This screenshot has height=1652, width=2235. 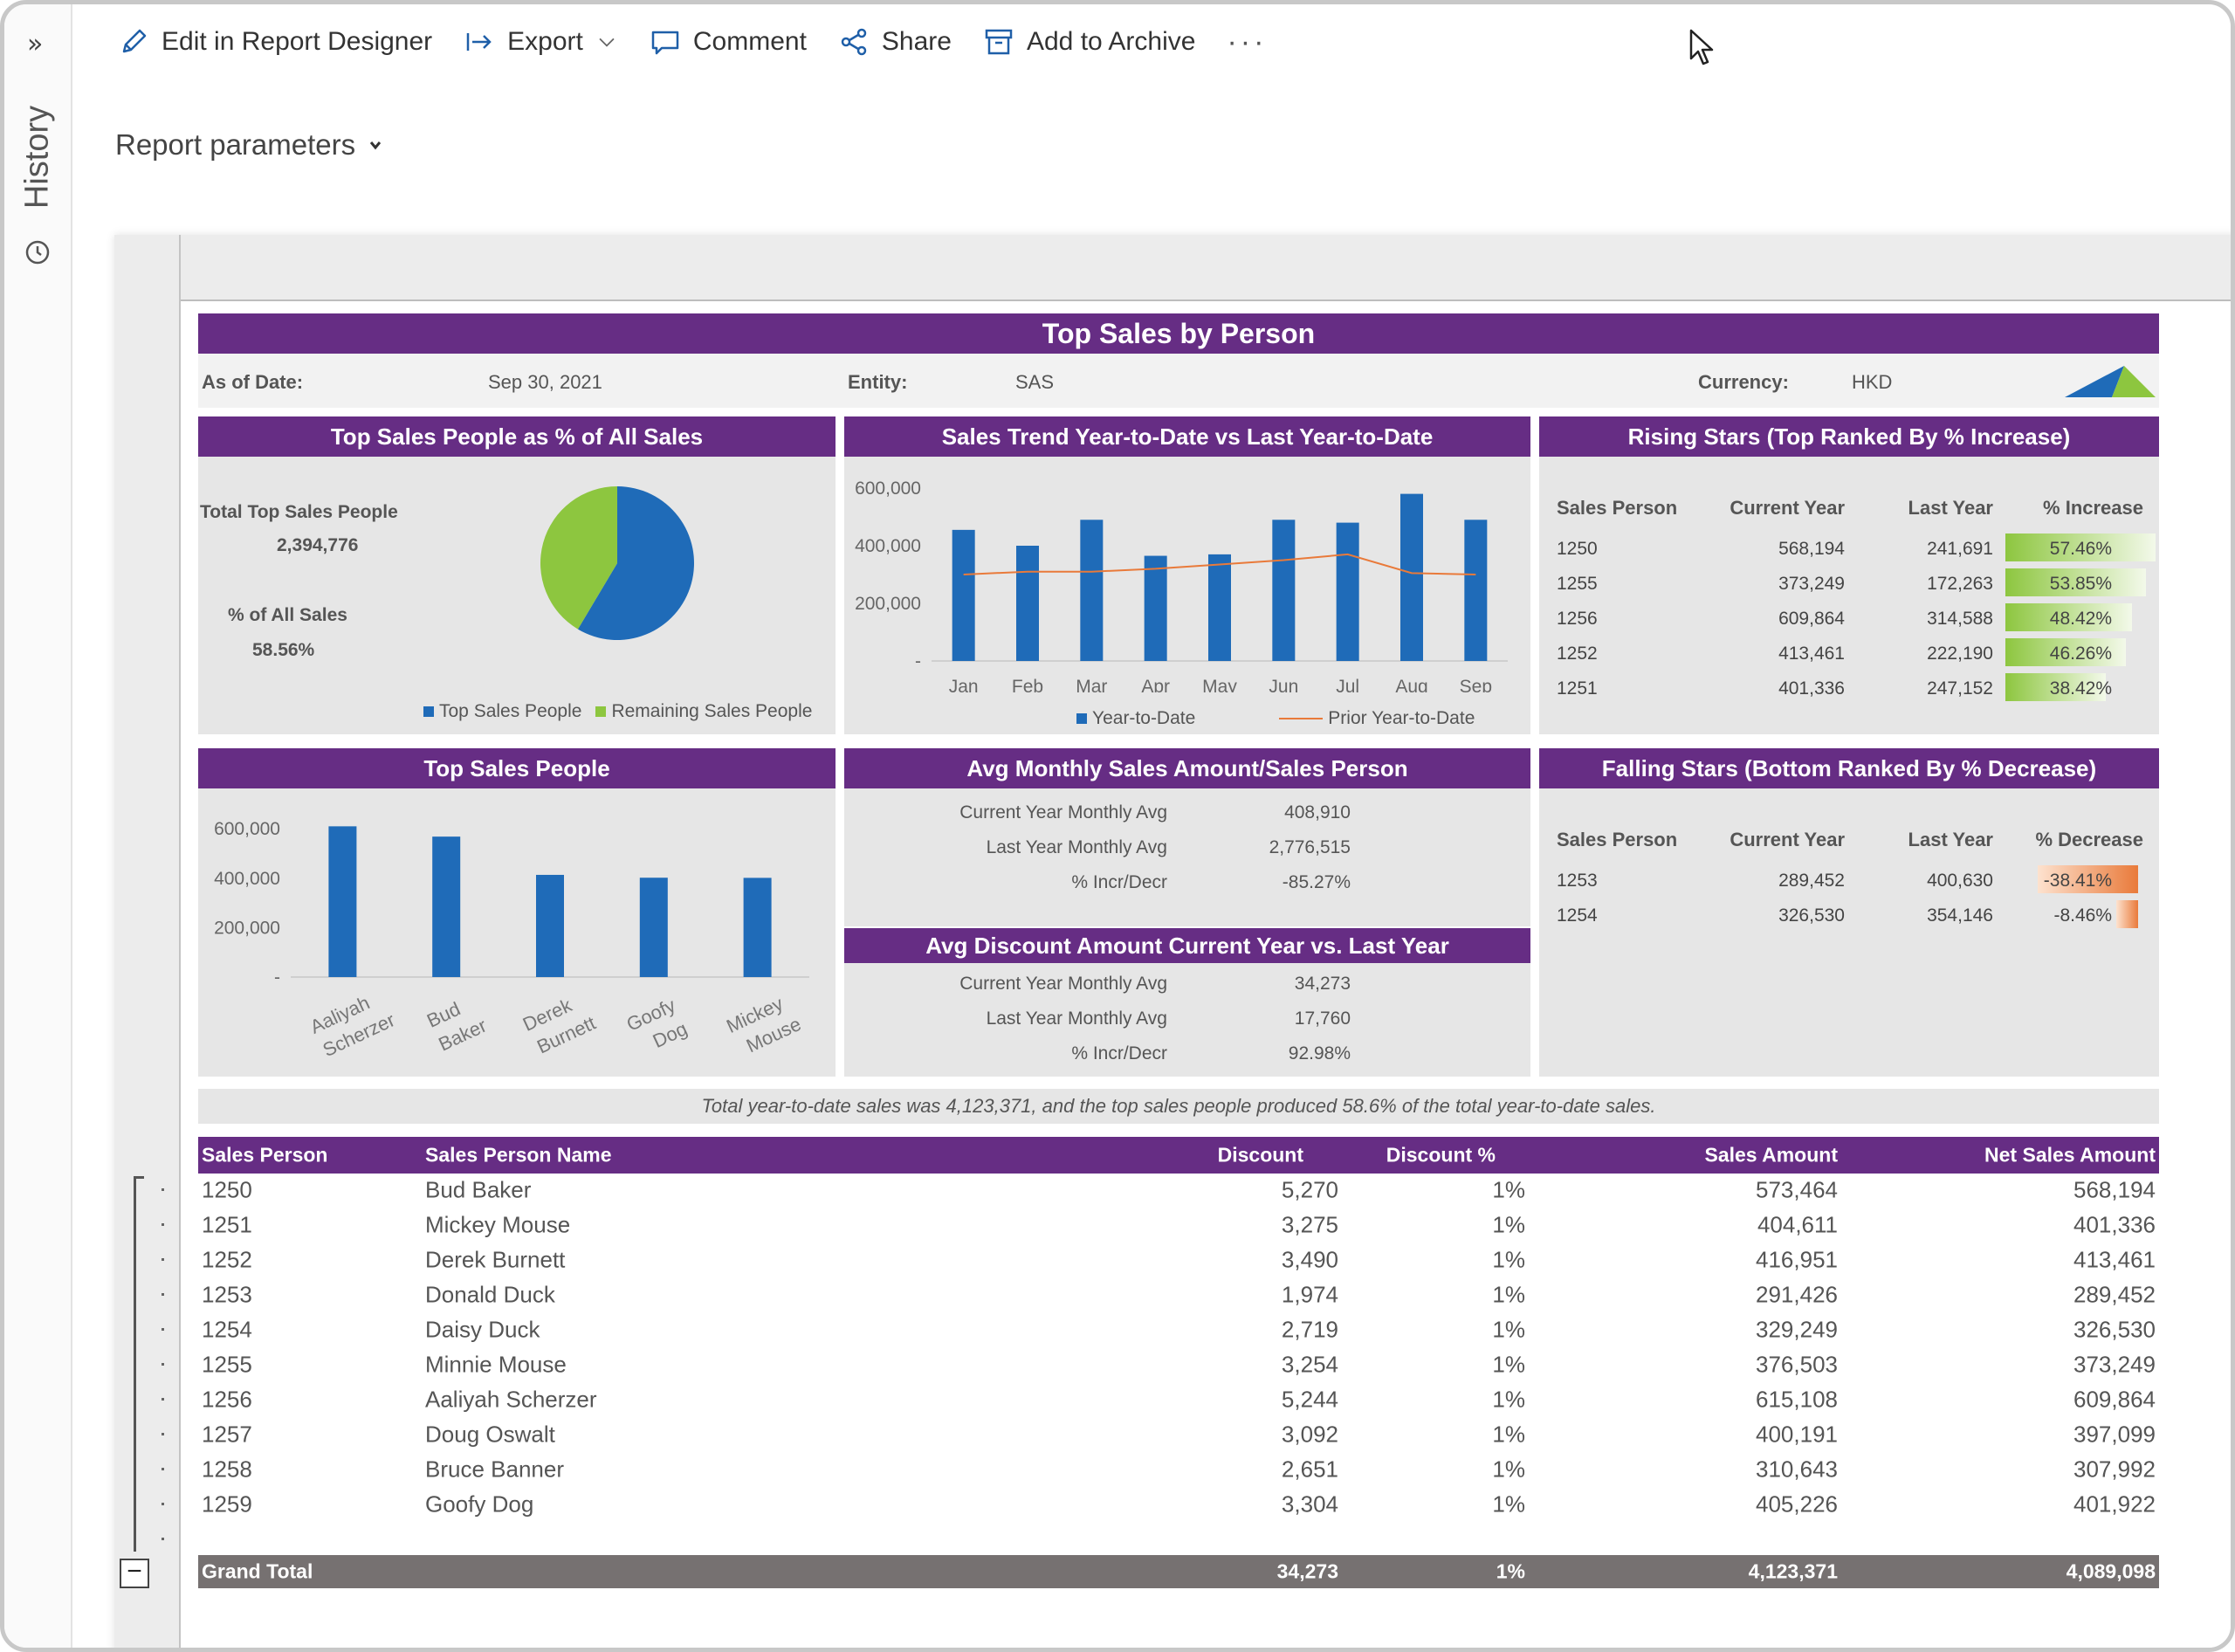 What do you see at coordinates (134, 1573) in the screenshot?
I see `collapse-group-button: −` at bounding box center [134, 1573].